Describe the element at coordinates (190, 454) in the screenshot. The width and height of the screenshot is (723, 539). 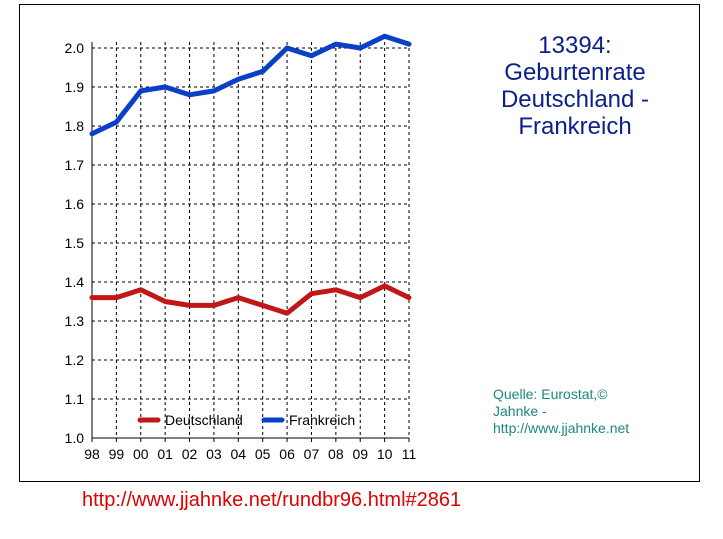
I see `x-tick-label: 02` at that location.